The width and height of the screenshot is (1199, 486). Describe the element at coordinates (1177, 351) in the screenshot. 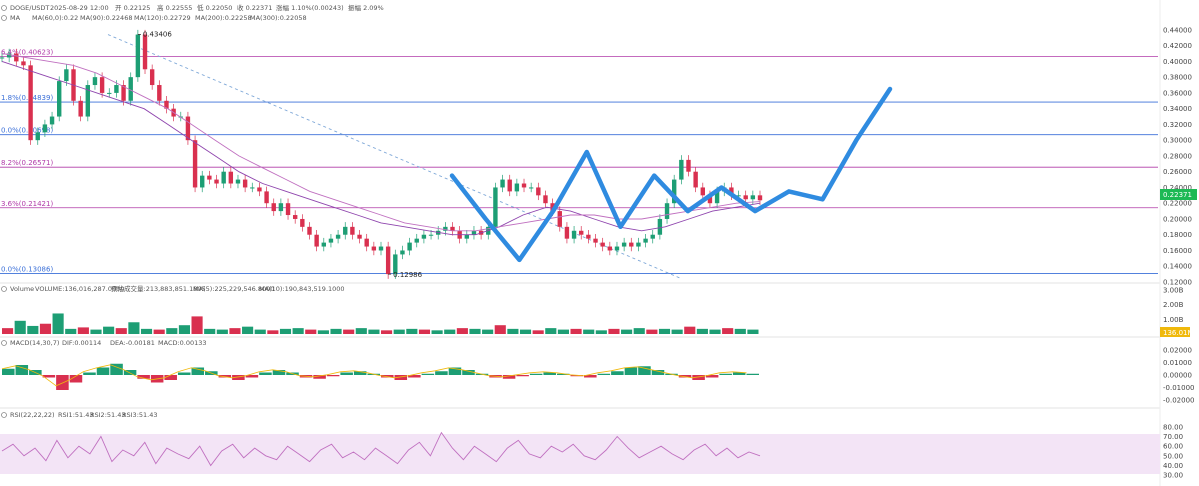

I see `macd-tick-label: 0.02000` at that location.